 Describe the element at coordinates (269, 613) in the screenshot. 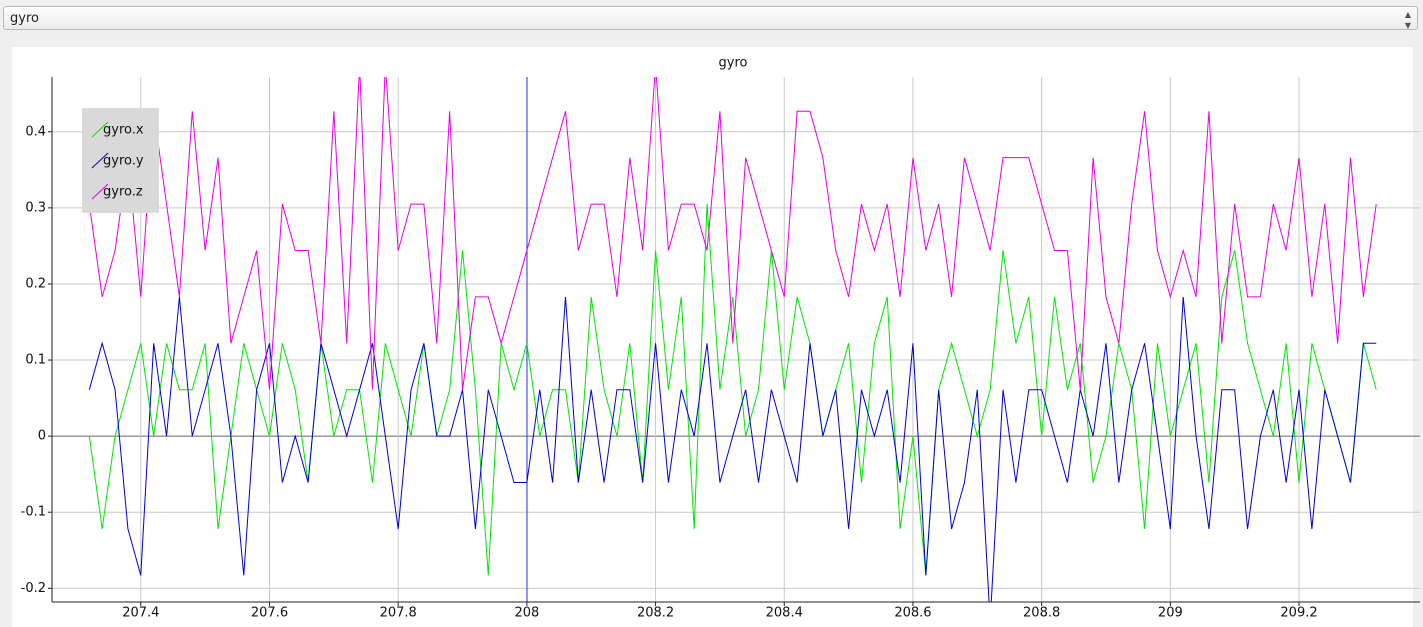

I see `x-tick-label: 207.6` at that location.